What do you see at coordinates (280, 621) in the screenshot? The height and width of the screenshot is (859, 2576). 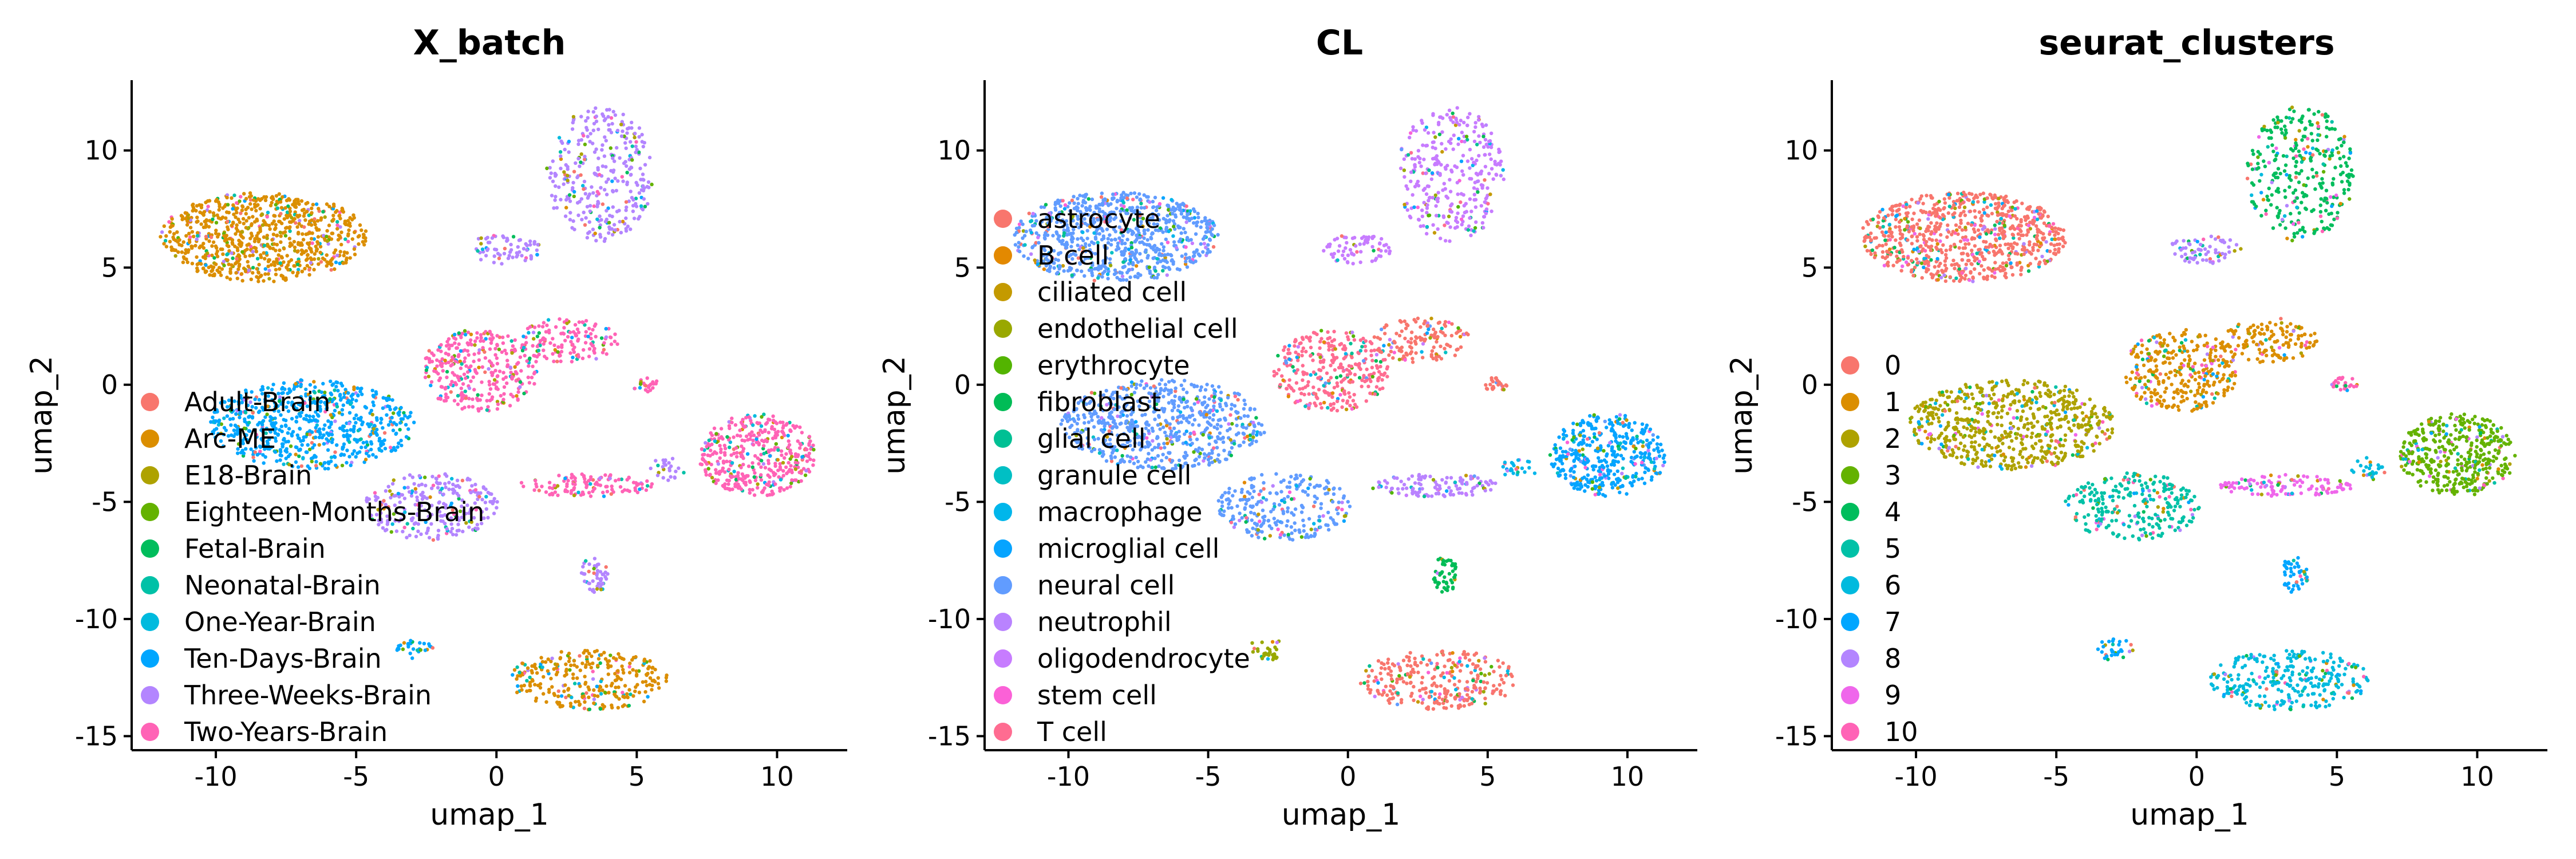 I see `legend-label: One-Year-Brain` at bounding box center [280, 621].